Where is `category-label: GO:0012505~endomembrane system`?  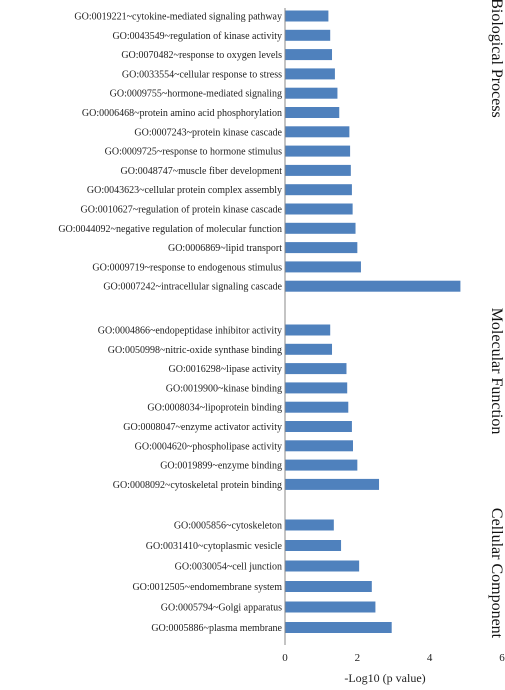 category-label: GO:0012505~endomembrane system is located at coordinates (207, 587).